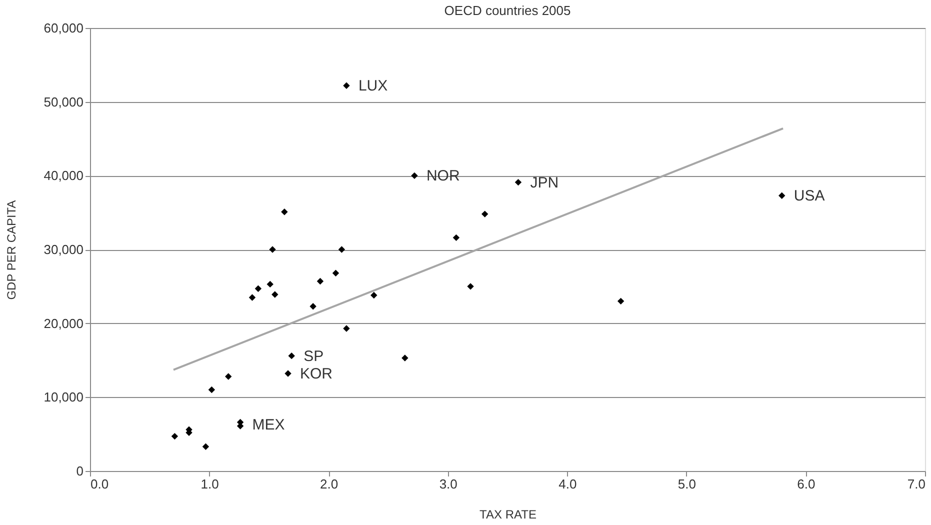 The image size is (931, 525). Describe the element at coordinates (809, 196) in the screenshot. I see `annotation: USA` at that location.